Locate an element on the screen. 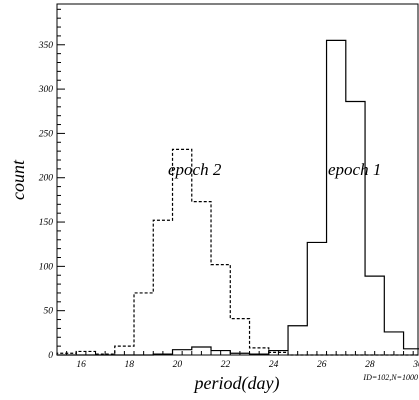 Image resolution: width=419 pixels, height=400 pixels. x-tick-label: 16 is located at coordinates (81, 365).